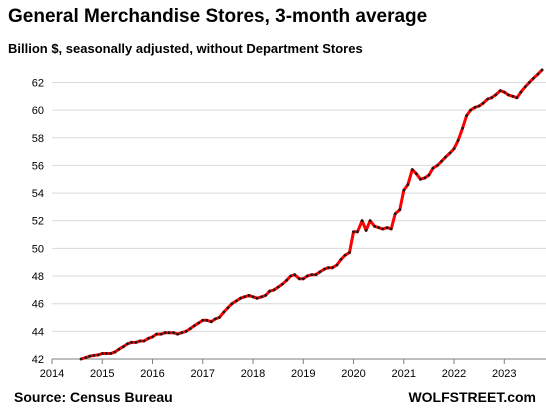 Image resolution: width=546 pixels, height=415 pixels. I want to click on y-tick-label: 54, so click(38, 194).